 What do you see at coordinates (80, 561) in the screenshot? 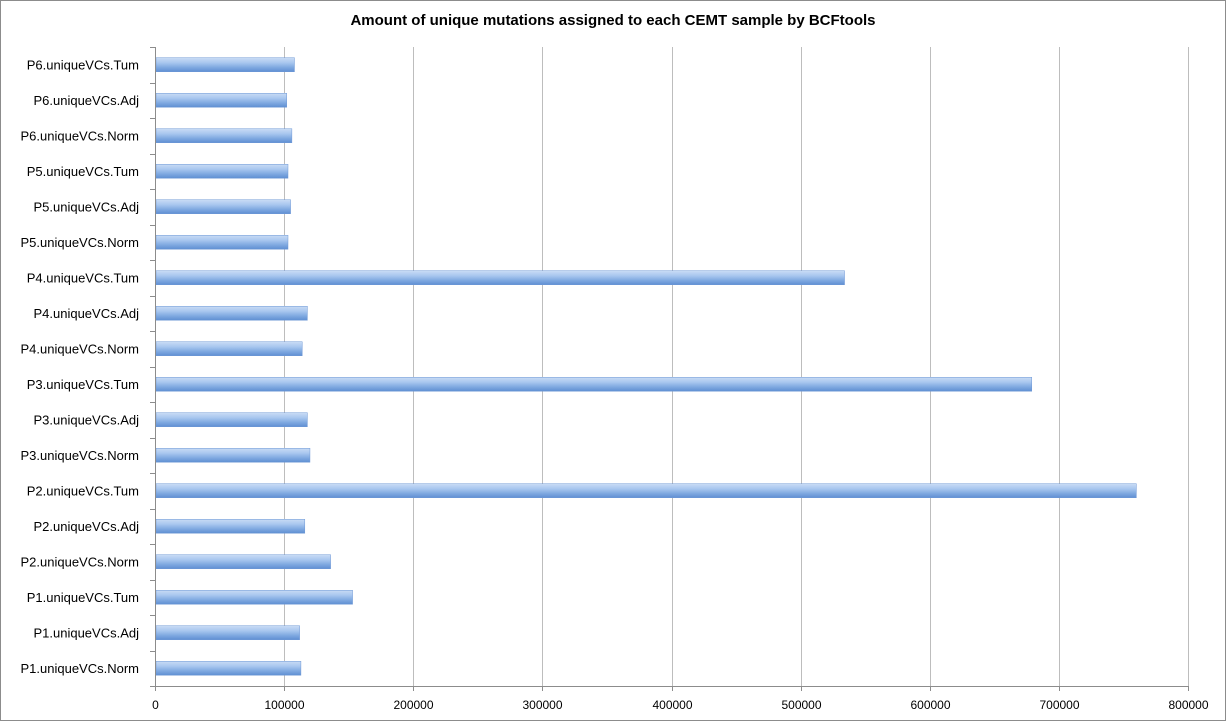
I see `category-label: P2.uniqueVCs.Norm` at bounding box center [80, 561].